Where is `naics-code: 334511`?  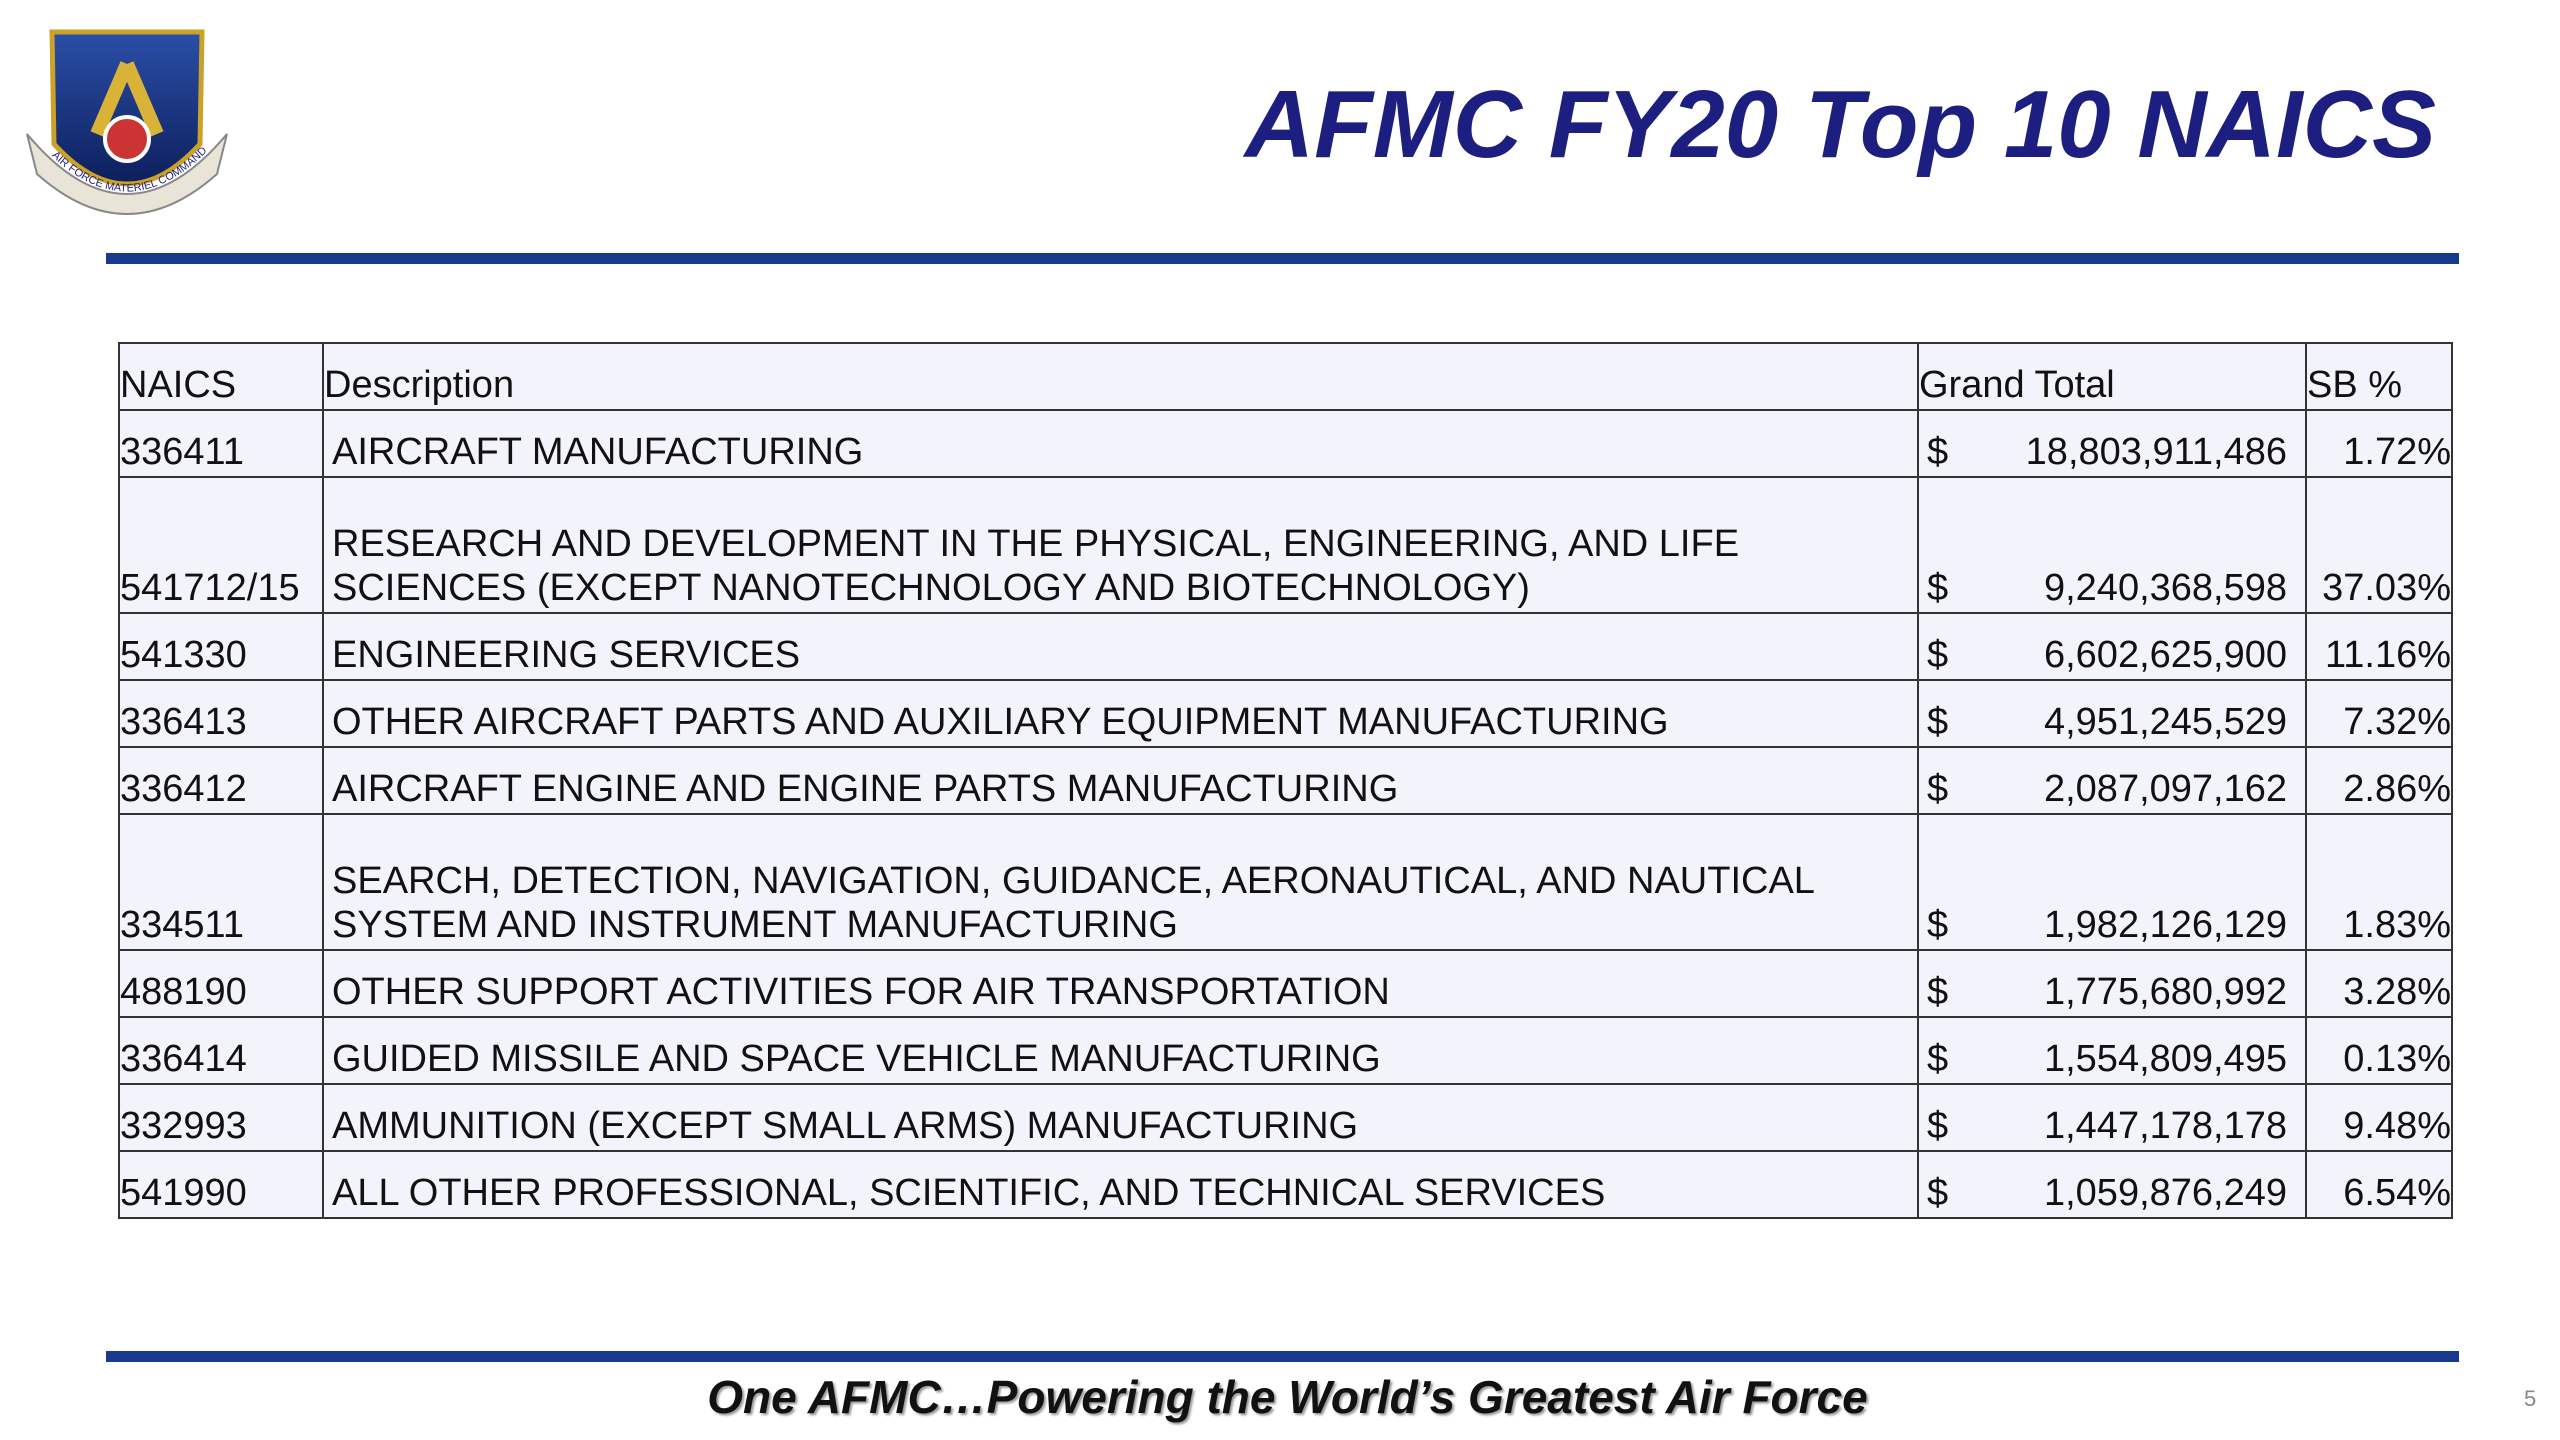
naics-code: 334511 is located at coordinates (221, 882).